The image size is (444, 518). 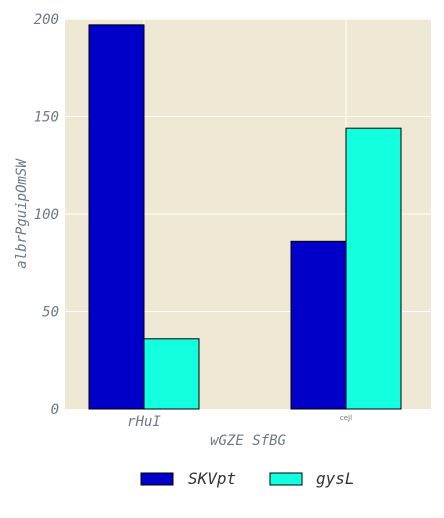 What do you see at coordinates (239, 422) in the screenshot?
I see `x-axis-ticks: rHuI ceJl` at bounding box center [239, 422].